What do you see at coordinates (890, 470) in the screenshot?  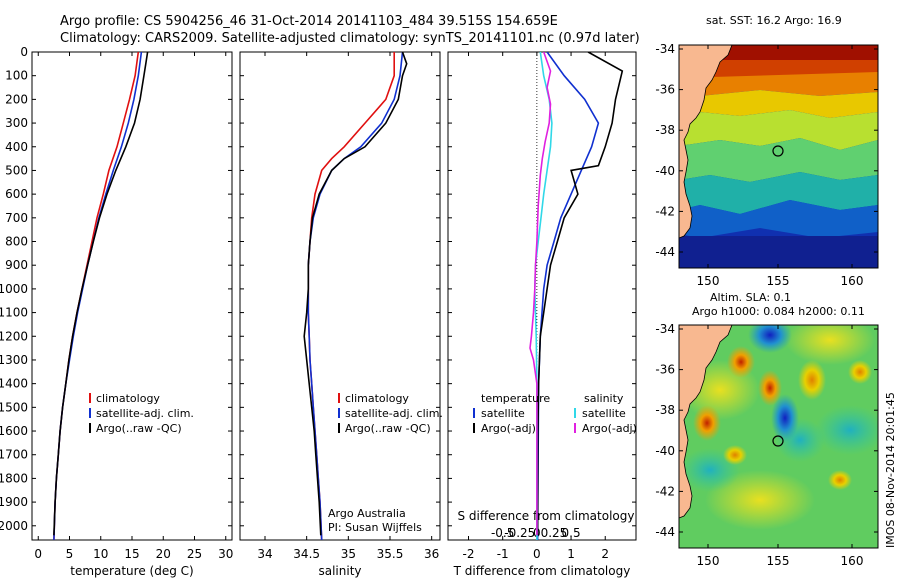 I see `imos-credit: IMOS 08-Nov-2014 20:01:45` at bounding box center [890, 470].